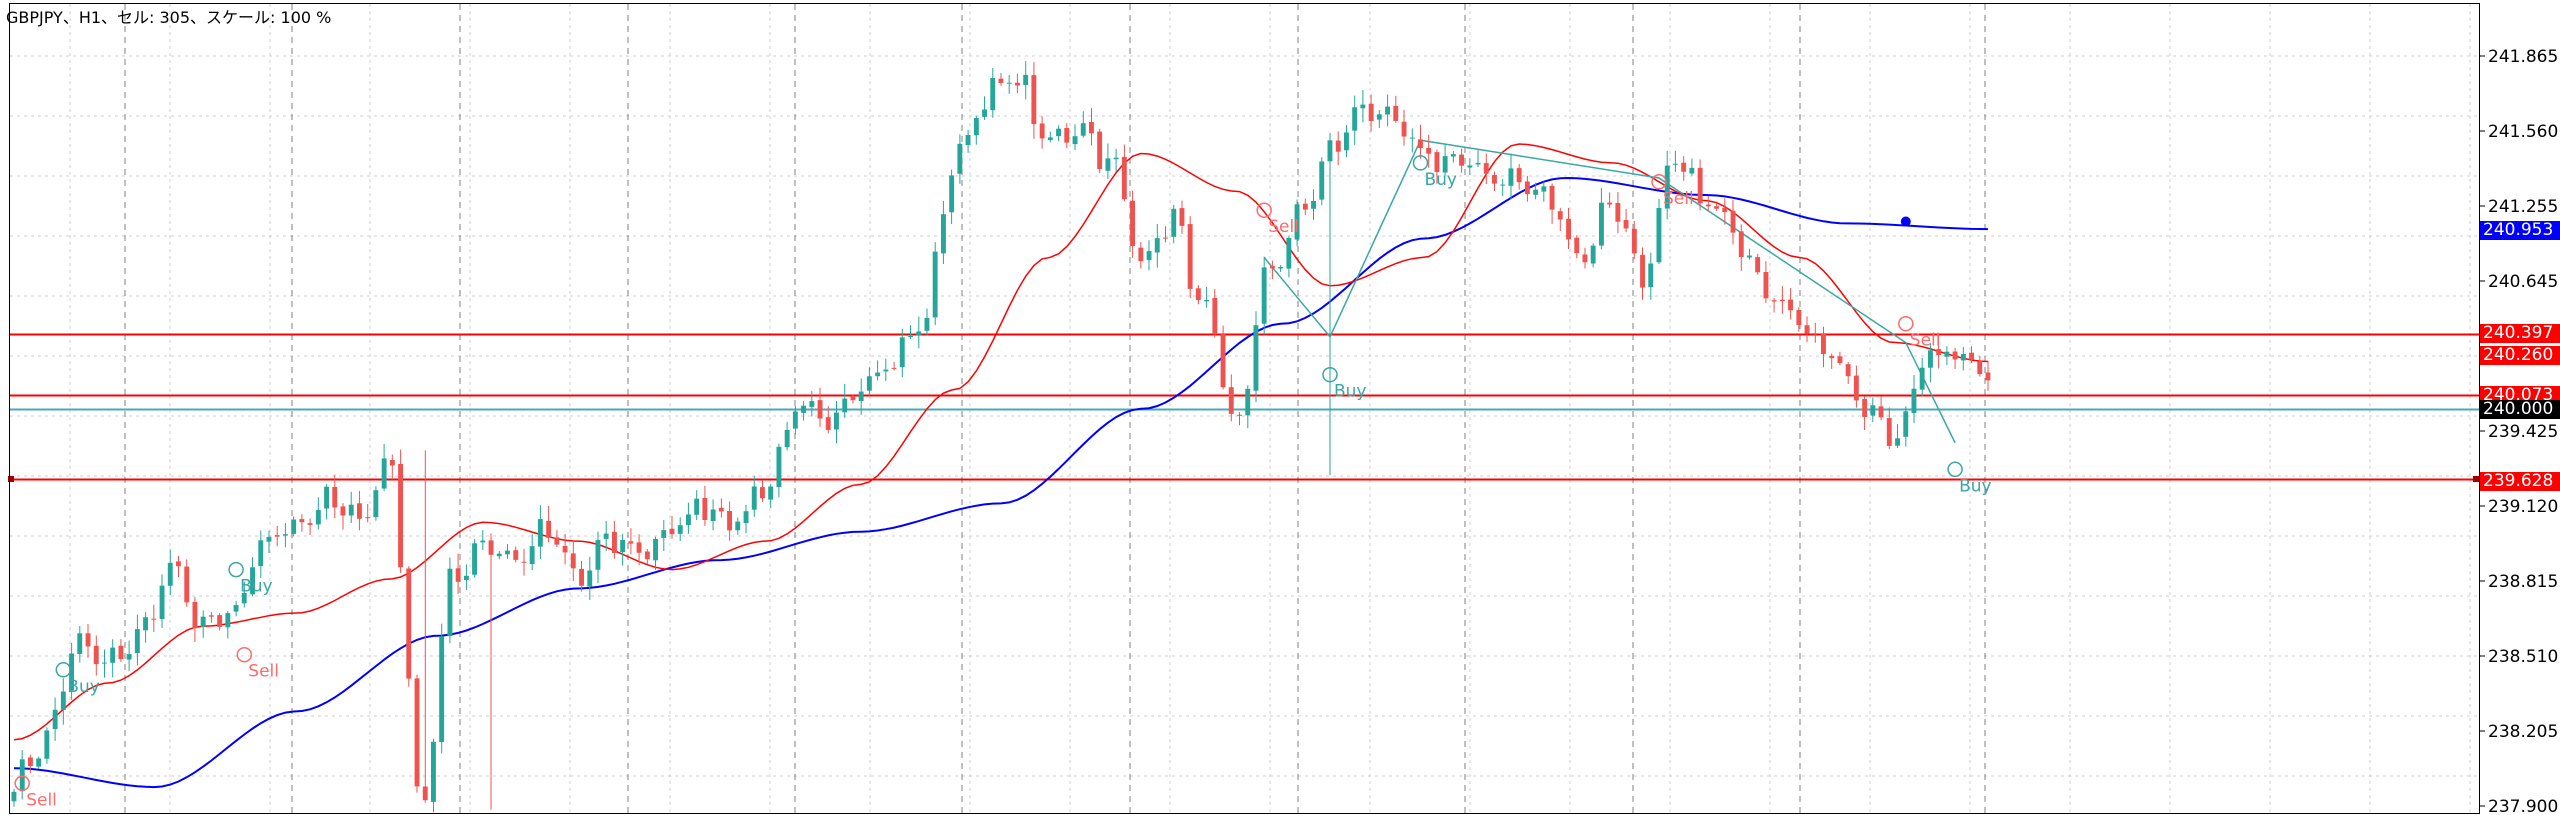 The height and width of the screenshot is (815, 2560). I want to click on zigzag-polyline, so click(1609, 291).